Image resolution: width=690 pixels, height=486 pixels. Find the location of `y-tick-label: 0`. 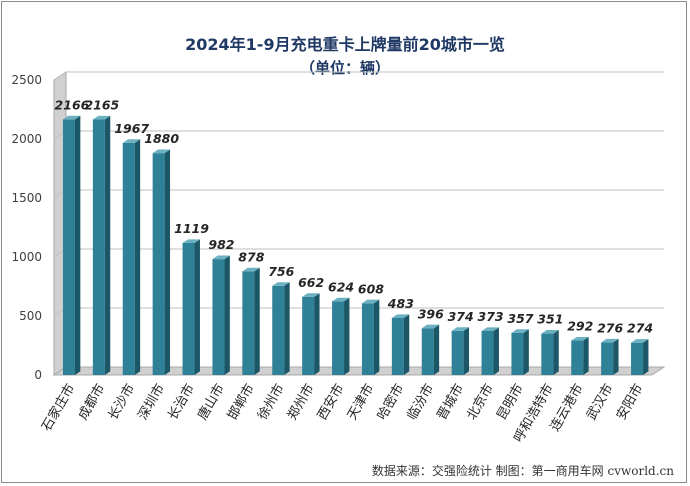

y-tick-label: 0 is located at coordinates (38, 375).